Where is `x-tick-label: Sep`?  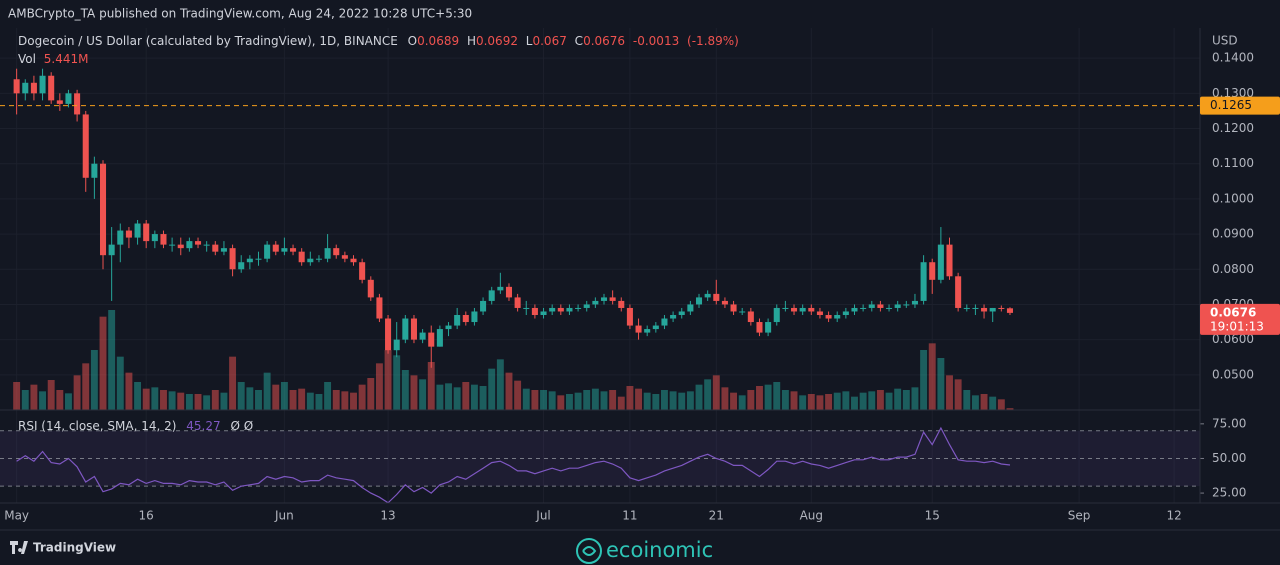
x-tick-label: Sep is located at coordinates (1079, 516).